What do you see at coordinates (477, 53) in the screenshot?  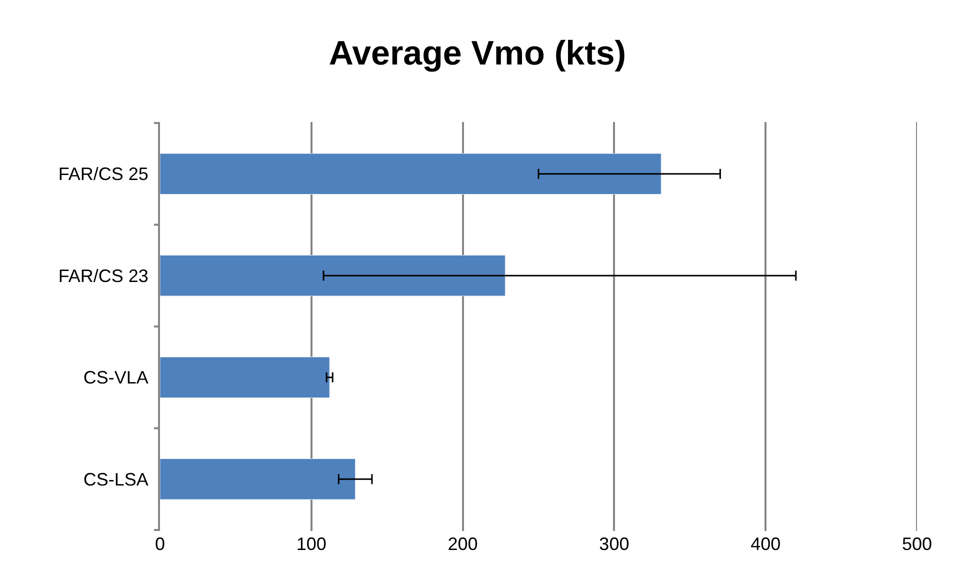 I see `chart-title: Average Vmo (kts)` at bounding box center [477, 53].